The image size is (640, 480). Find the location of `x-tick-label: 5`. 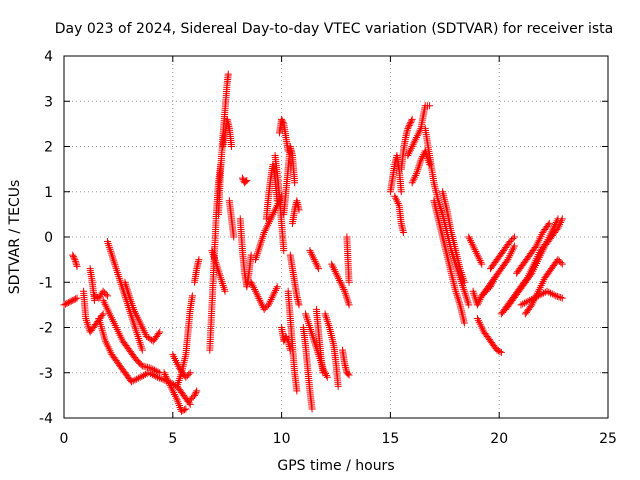

x-tick-label: 5 is located at coordinates (172, 439).